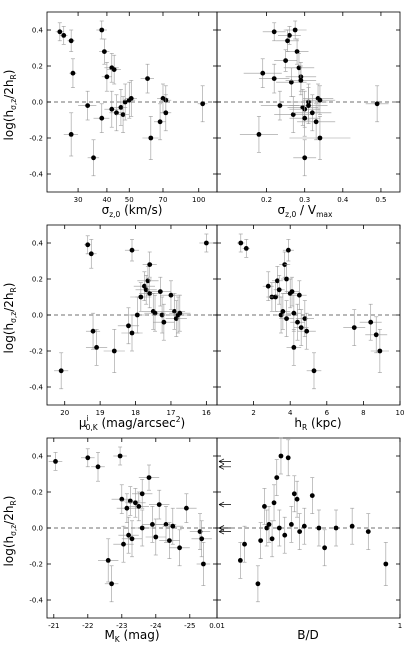 The width and height of the screenshot is (407, 663). Describe the element at coordinates (135, 413) in the screenshot. I see `x-tick-label: 18` at that location.